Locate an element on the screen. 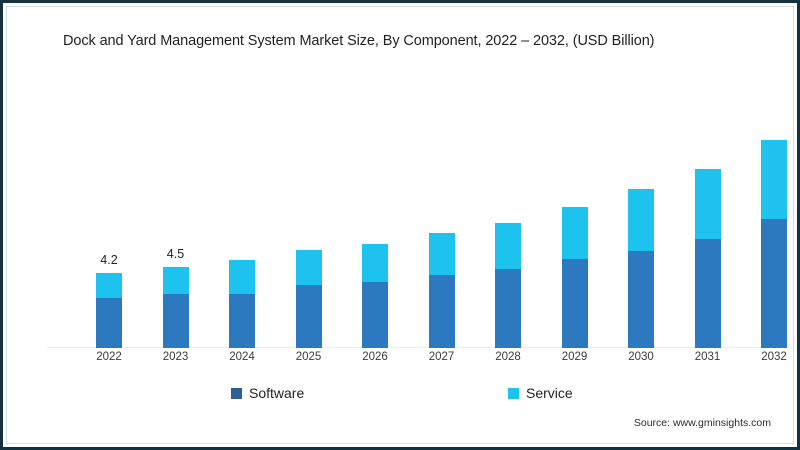 This screenshot has height=450, width=800. bar-segment-software-2023 is located at coordinates (175, 321).